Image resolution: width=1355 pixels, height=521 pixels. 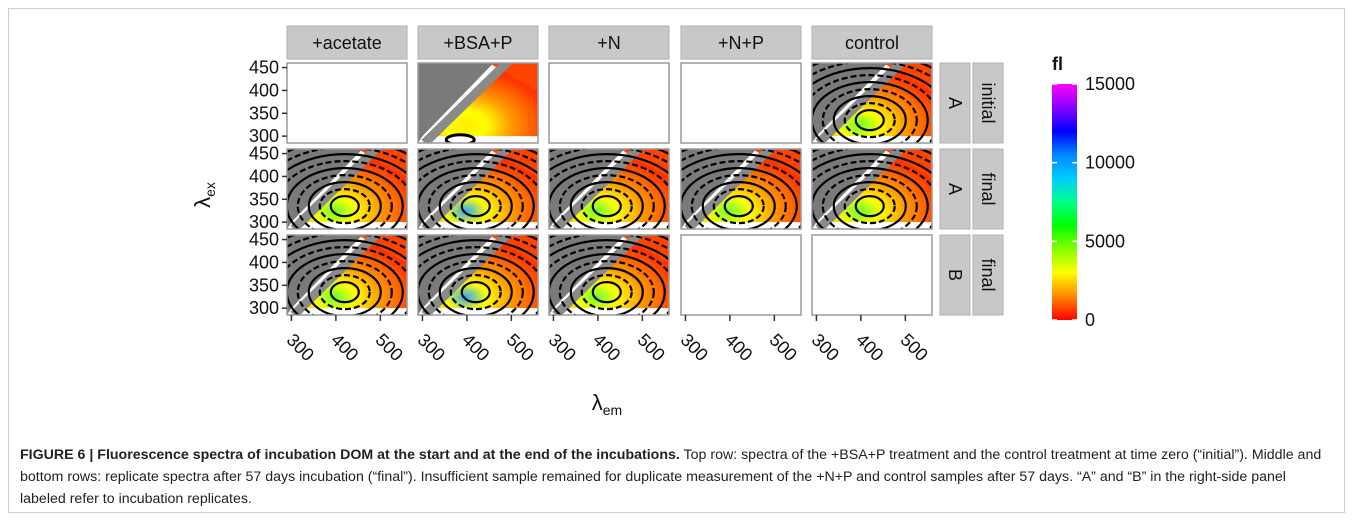 I want to click on y-axis-title: λex, so click(x=204, y=195).